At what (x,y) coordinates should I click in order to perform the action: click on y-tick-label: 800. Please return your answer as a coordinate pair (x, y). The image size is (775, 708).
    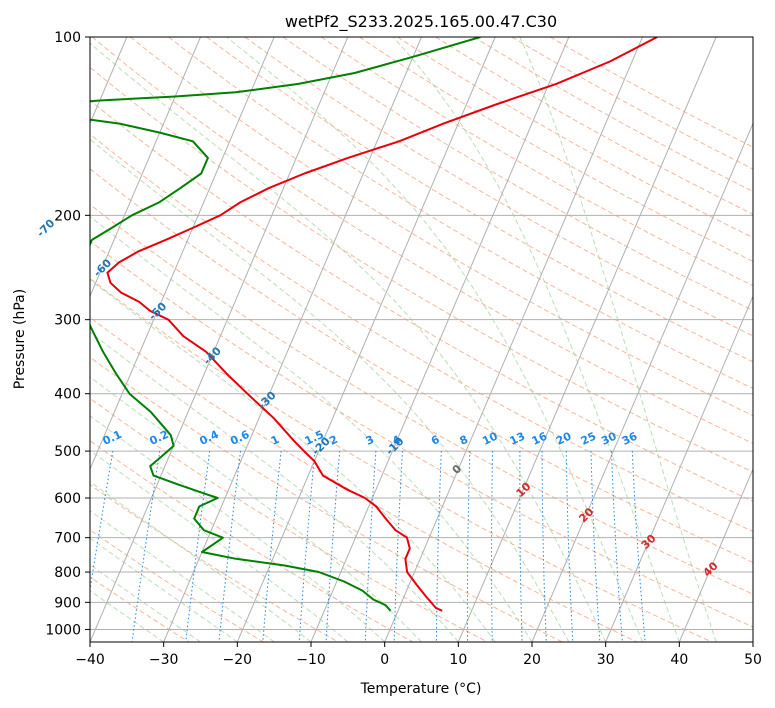
    Looking at the image, I should click on (67, 573).